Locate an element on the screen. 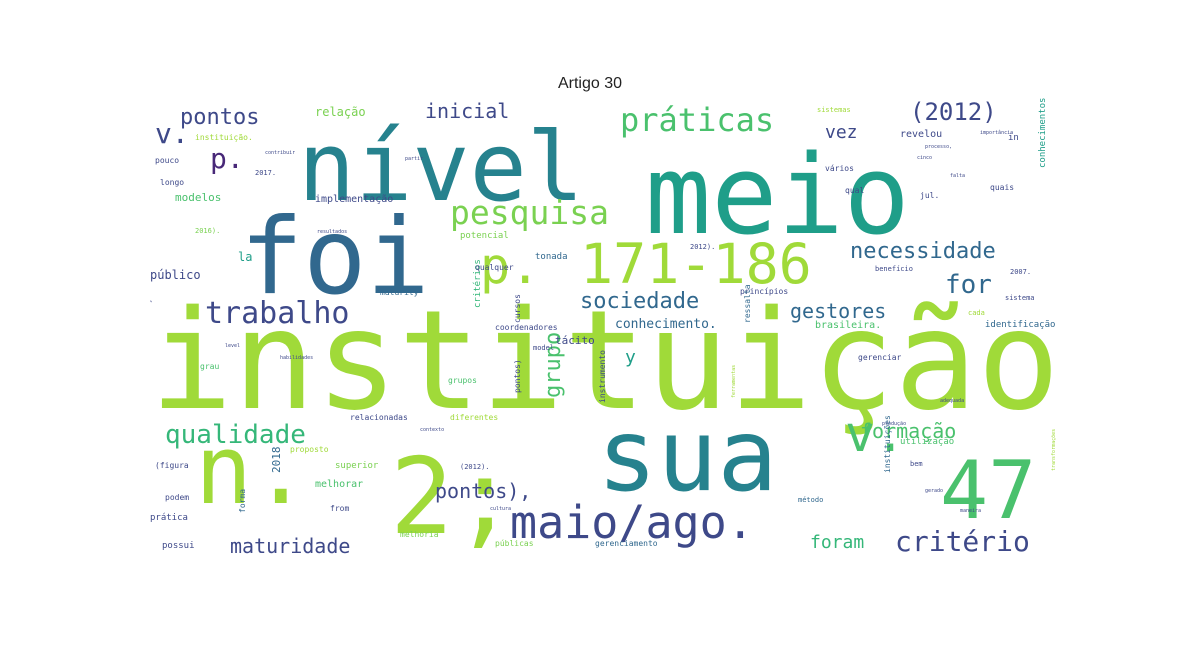 The image size is (1180, 650). cloud-word: qual is located at coordinates (854, 190).